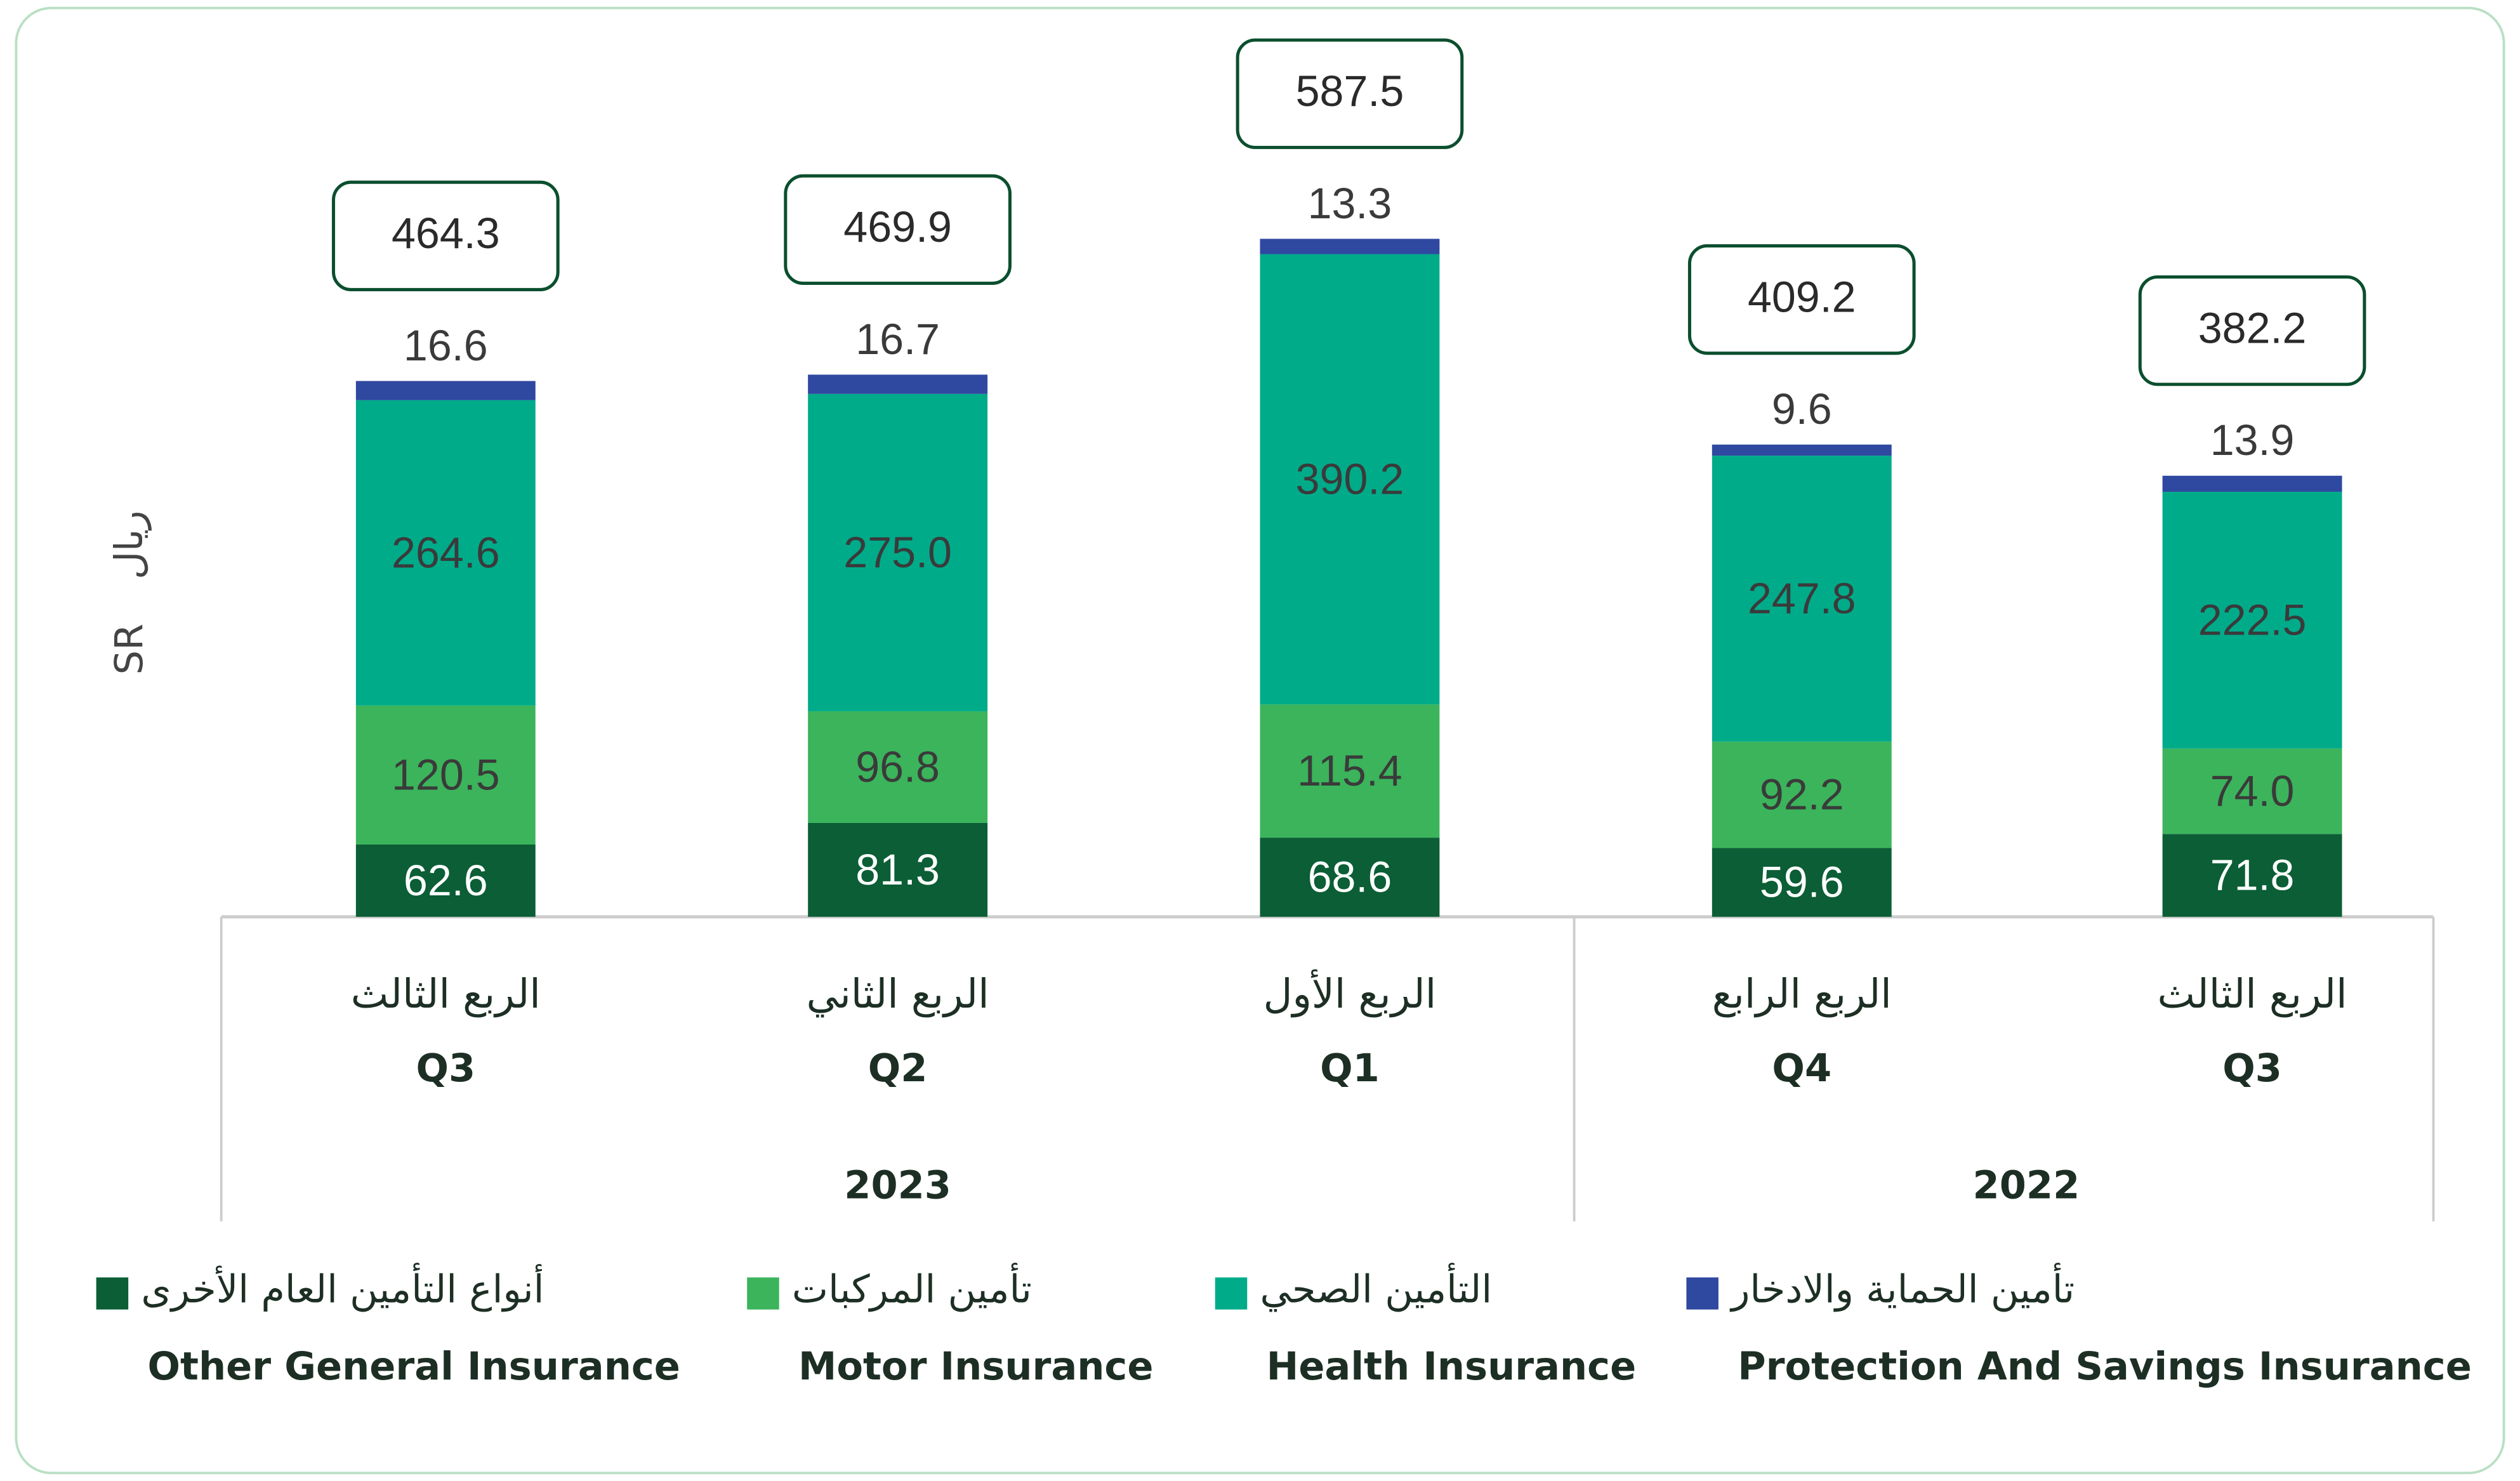 This screenshot has height=1481, width=2520. I want to click on x-tick-label: Q4, so click(1801, 1069).